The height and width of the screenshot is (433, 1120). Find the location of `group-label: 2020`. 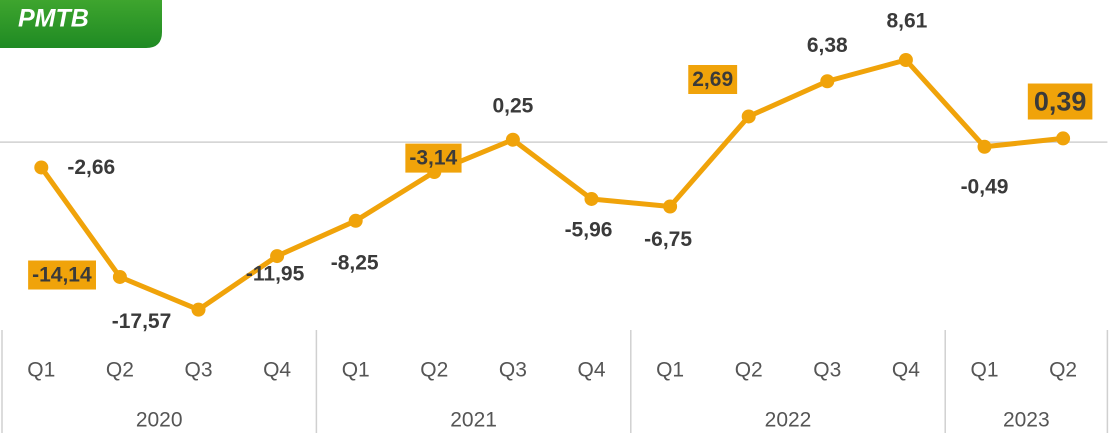

group-label: 2020 is located at coordinates (159, 420).